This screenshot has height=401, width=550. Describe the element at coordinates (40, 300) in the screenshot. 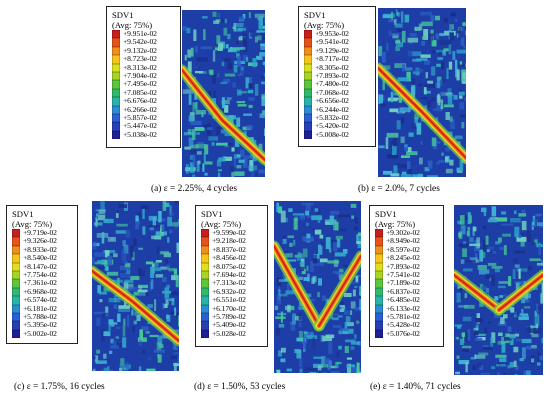

I see `legend-value: +6.574e-02` at that location.